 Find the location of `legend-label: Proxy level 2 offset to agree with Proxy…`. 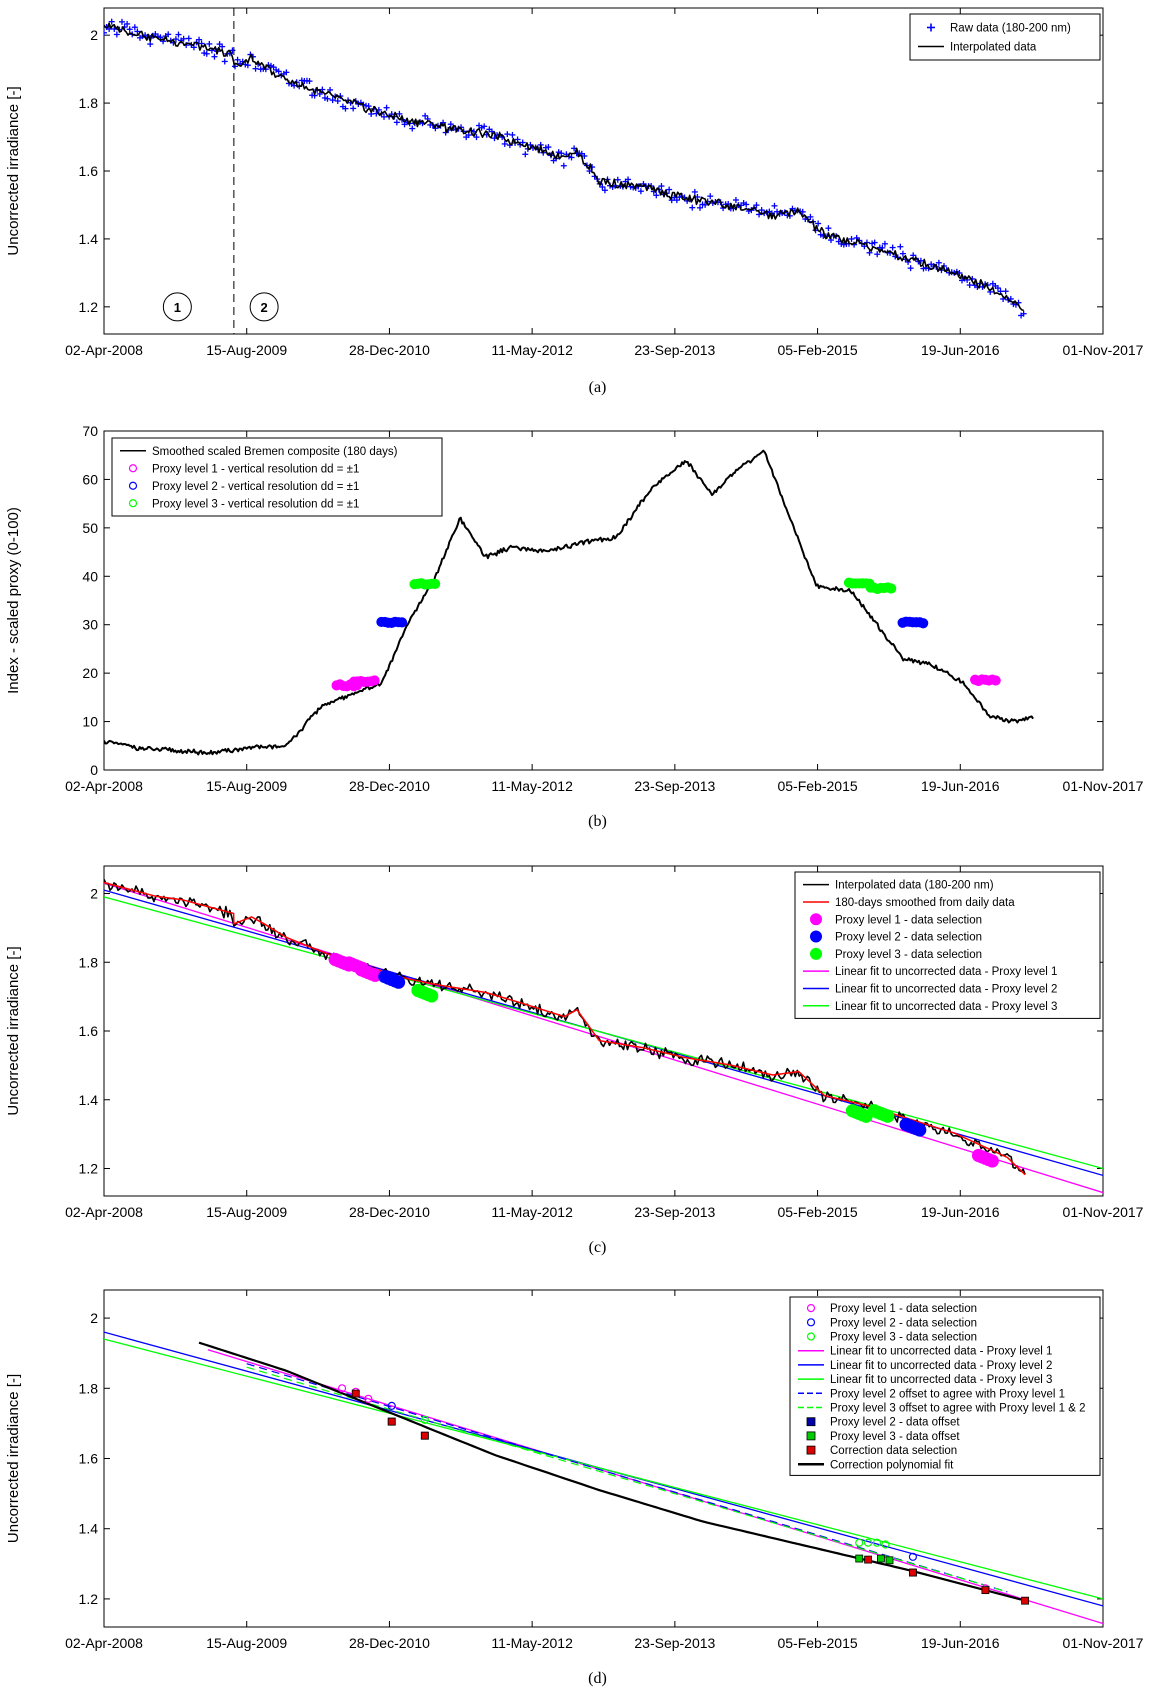

legend-label: Proxy level 2 offset to agree with Proxy… is located at coordinates (947, 1394).